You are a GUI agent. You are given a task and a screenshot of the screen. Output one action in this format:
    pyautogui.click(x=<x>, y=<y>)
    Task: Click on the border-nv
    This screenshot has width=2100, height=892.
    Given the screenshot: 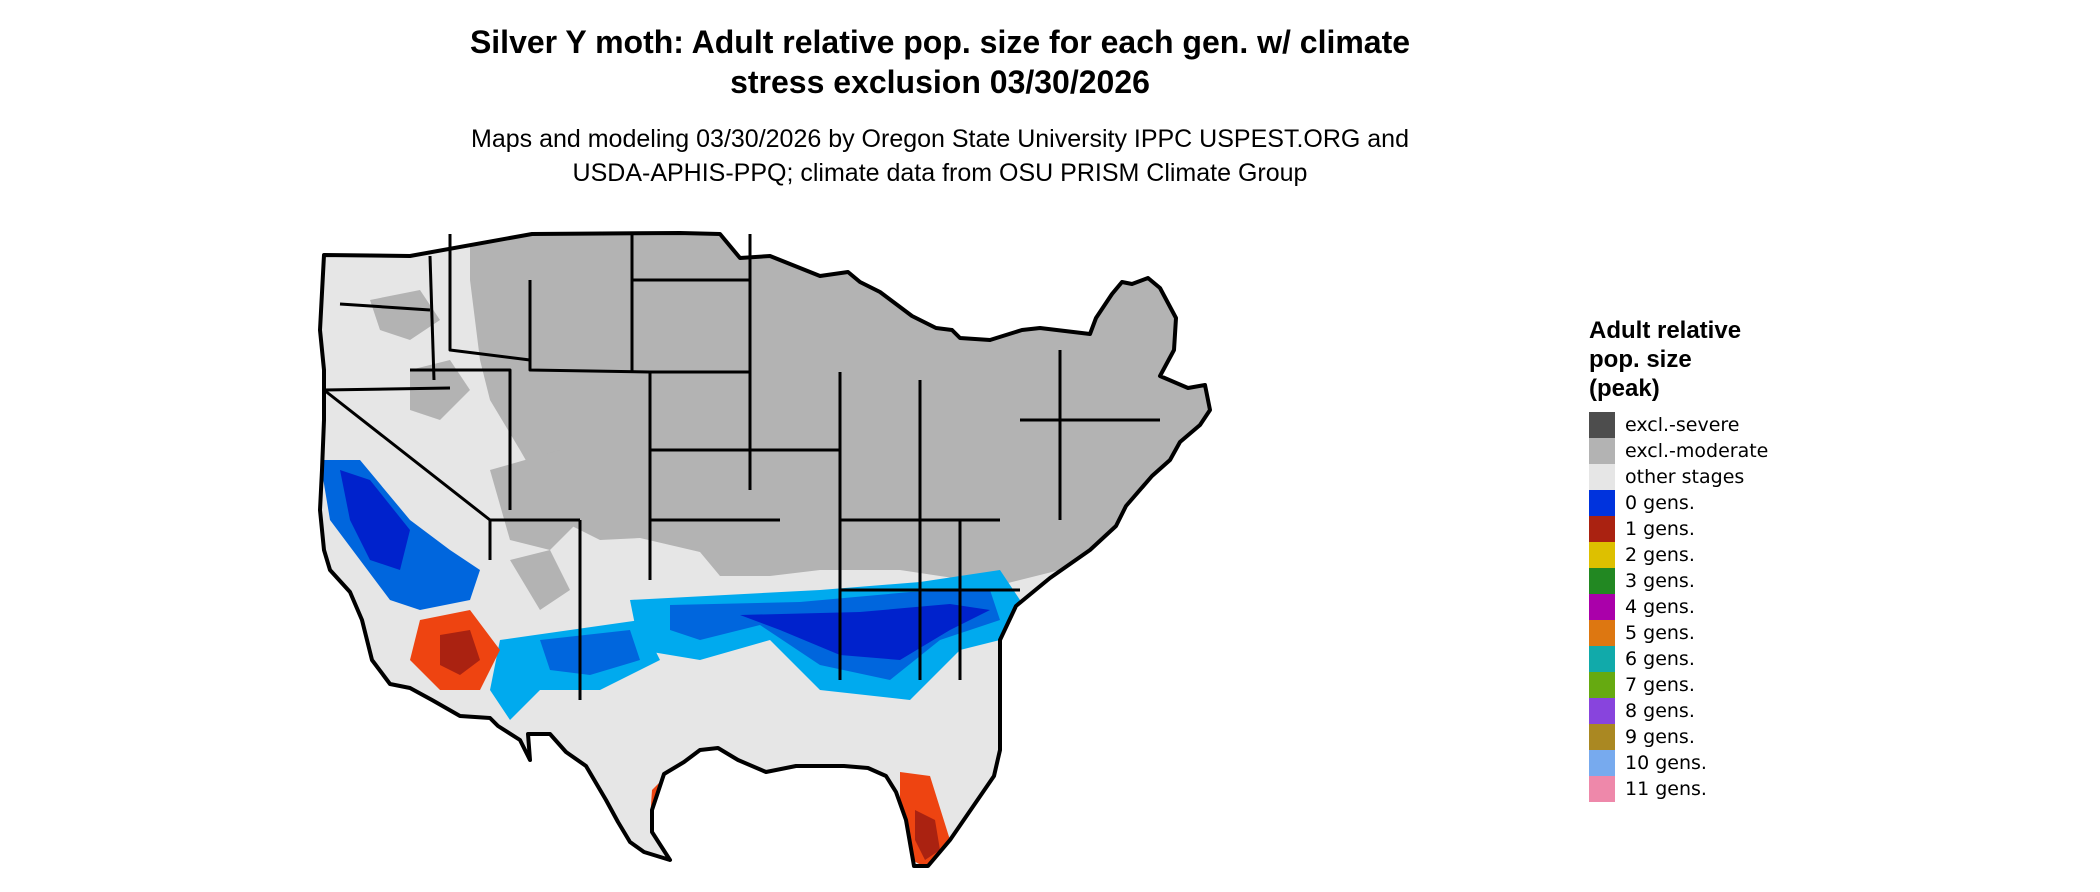 What is the action you would take?
    pyautogui.click(x=461, y=439)
    